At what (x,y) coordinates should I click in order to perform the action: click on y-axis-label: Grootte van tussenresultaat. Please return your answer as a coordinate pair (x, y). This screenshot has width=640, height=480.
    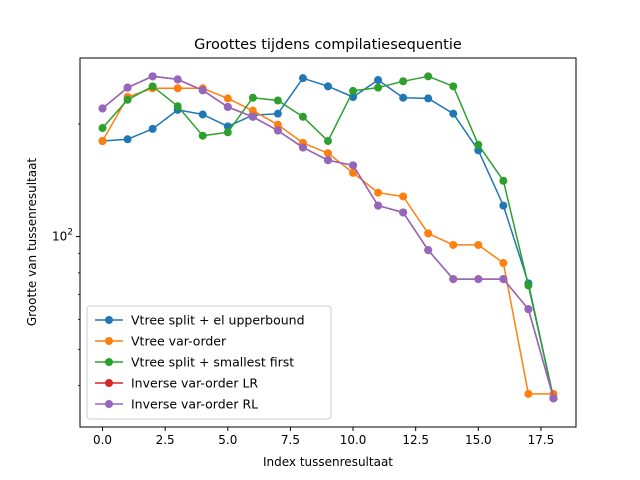
    Looking at the image, I should click on (32, 242).